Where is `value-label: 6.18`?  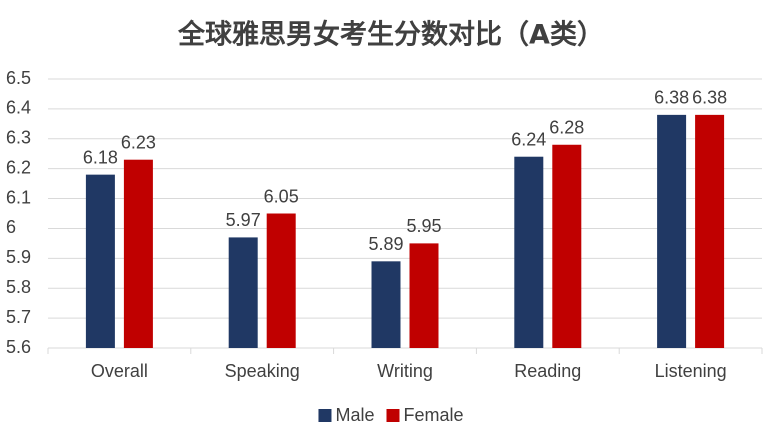
value-label: 6.18 is located at coordinates (100, 157).